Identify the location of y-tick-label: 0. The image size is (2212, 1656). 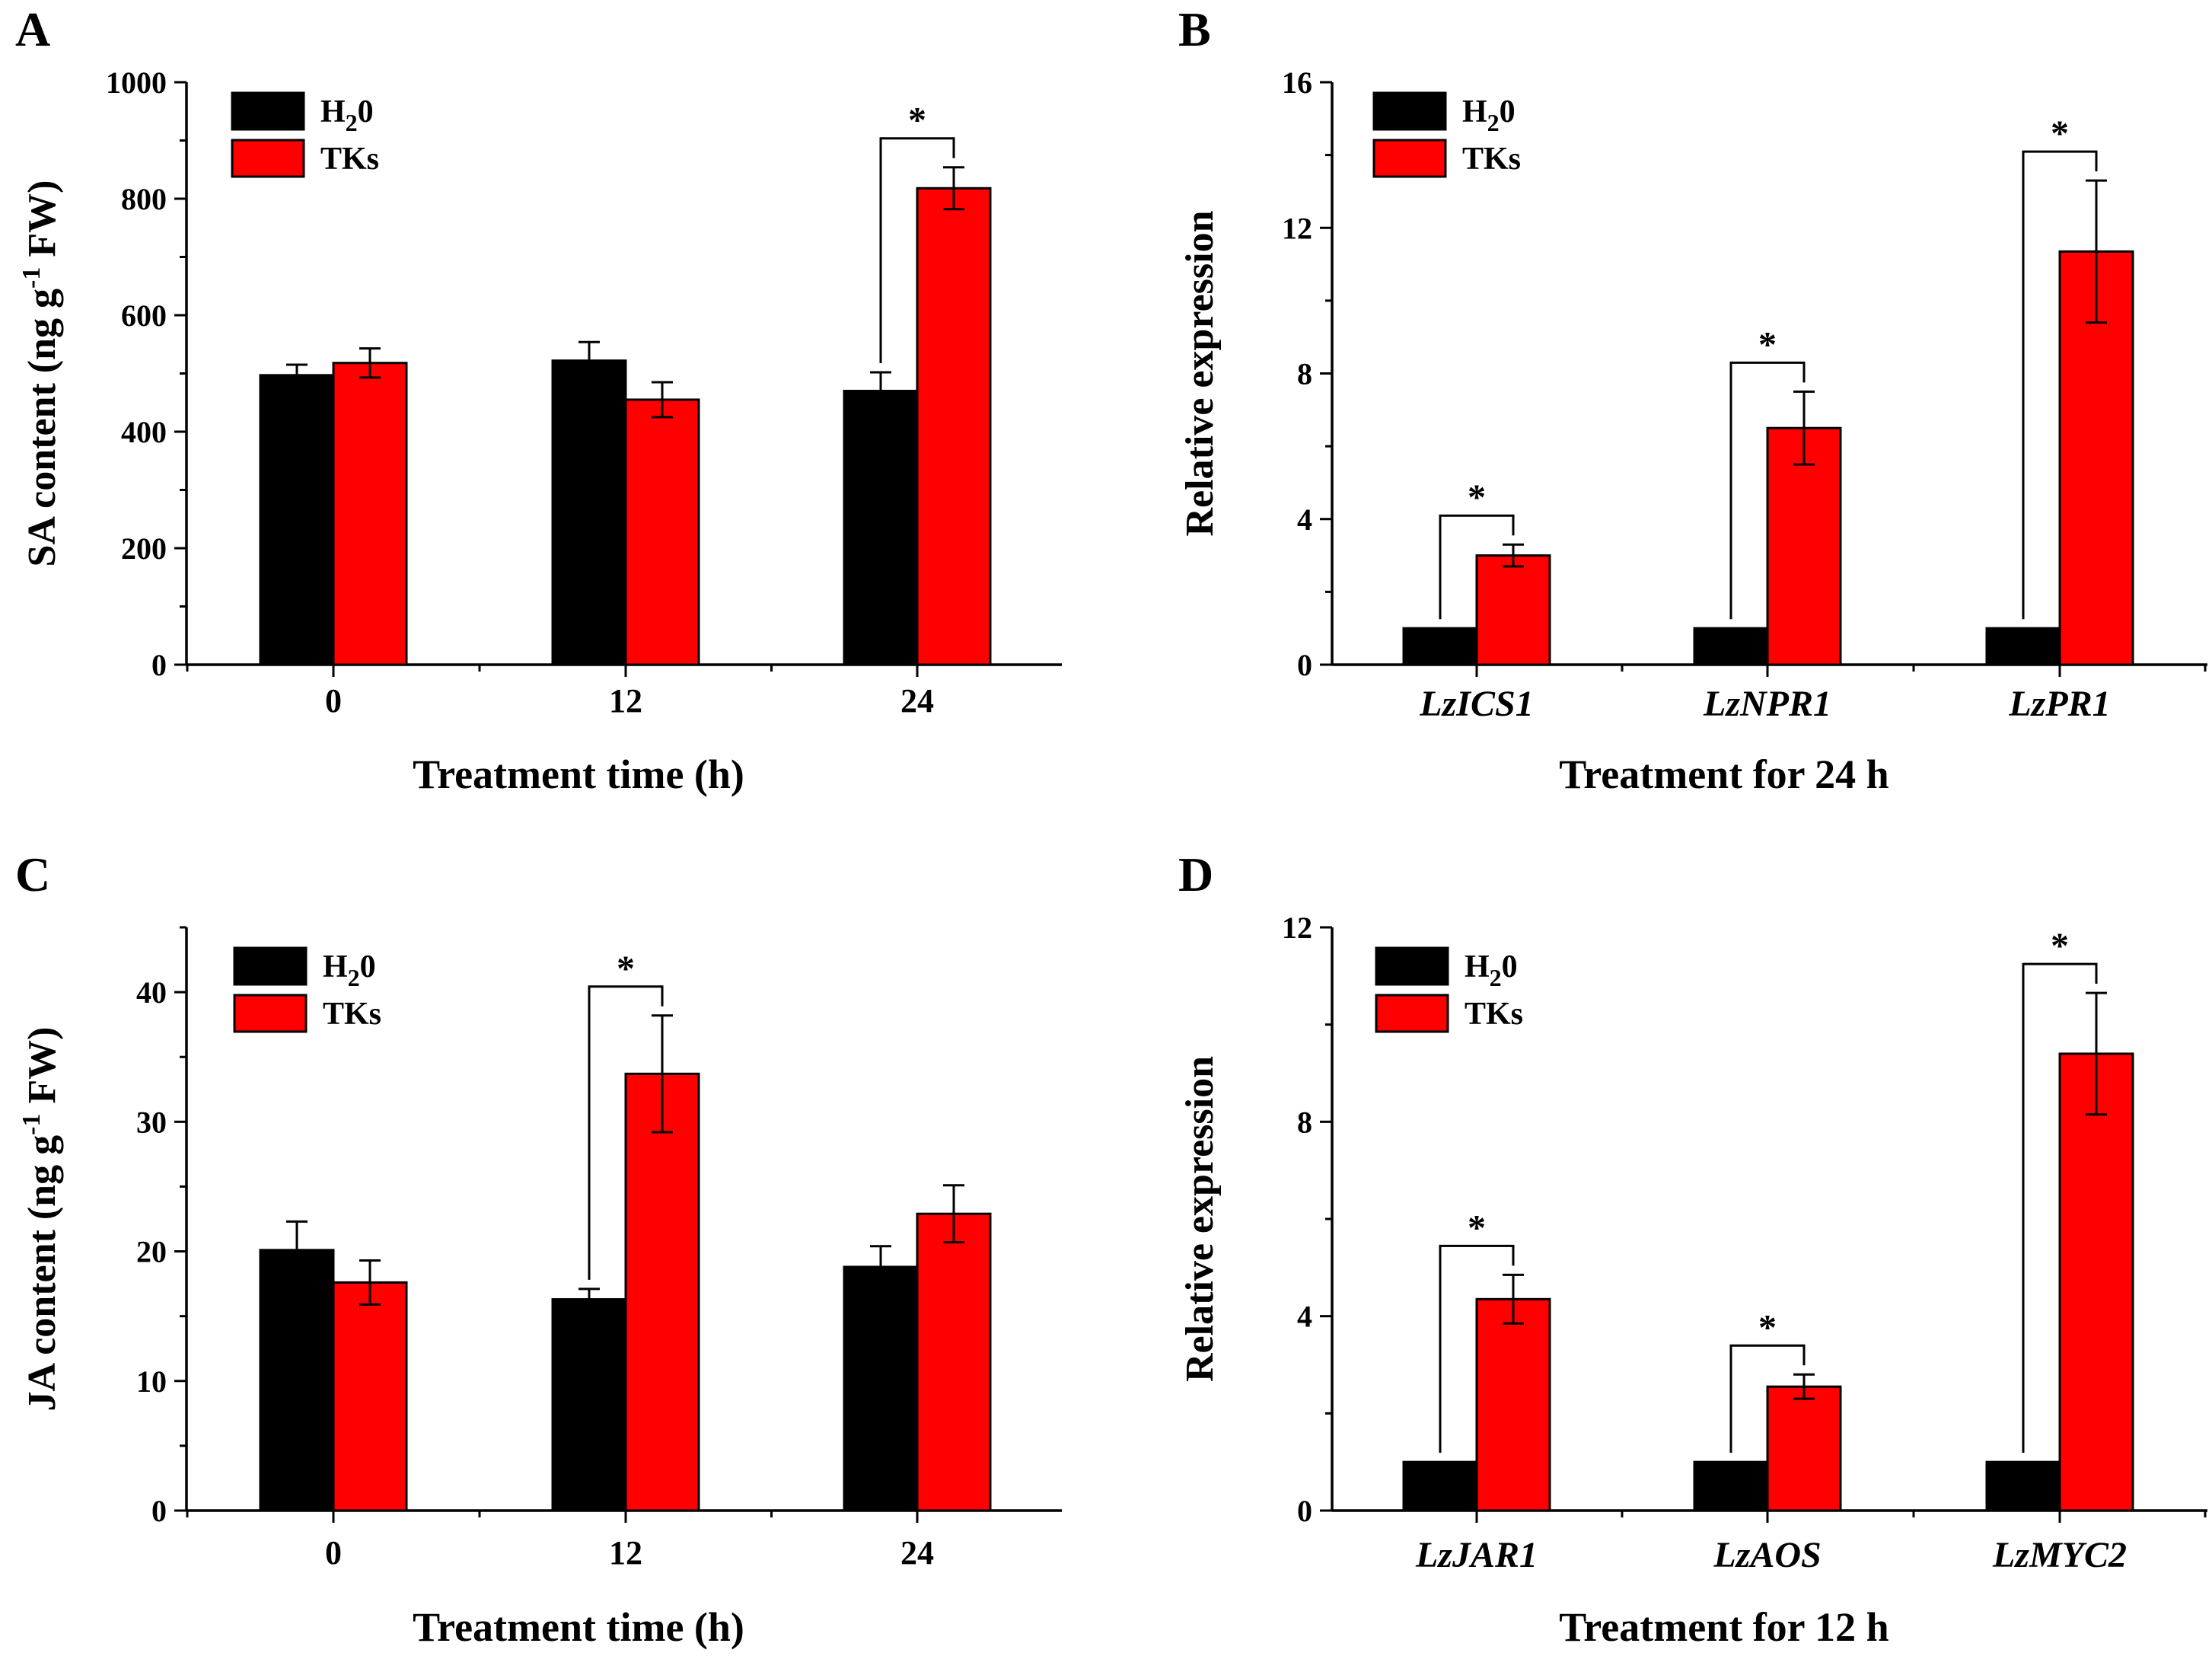
(159, 665).